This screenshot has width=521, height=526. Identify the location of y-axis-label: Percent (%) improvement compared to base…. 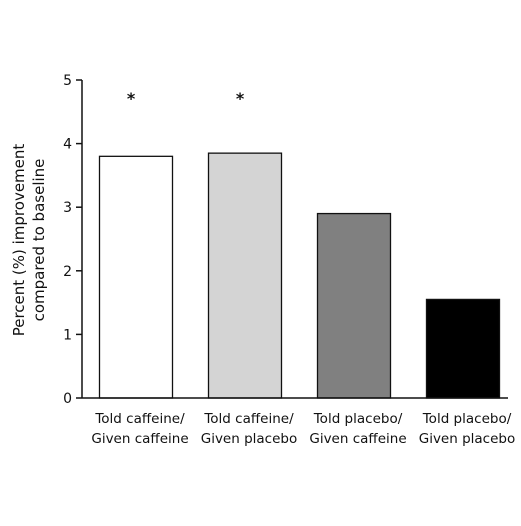
(29, 240).